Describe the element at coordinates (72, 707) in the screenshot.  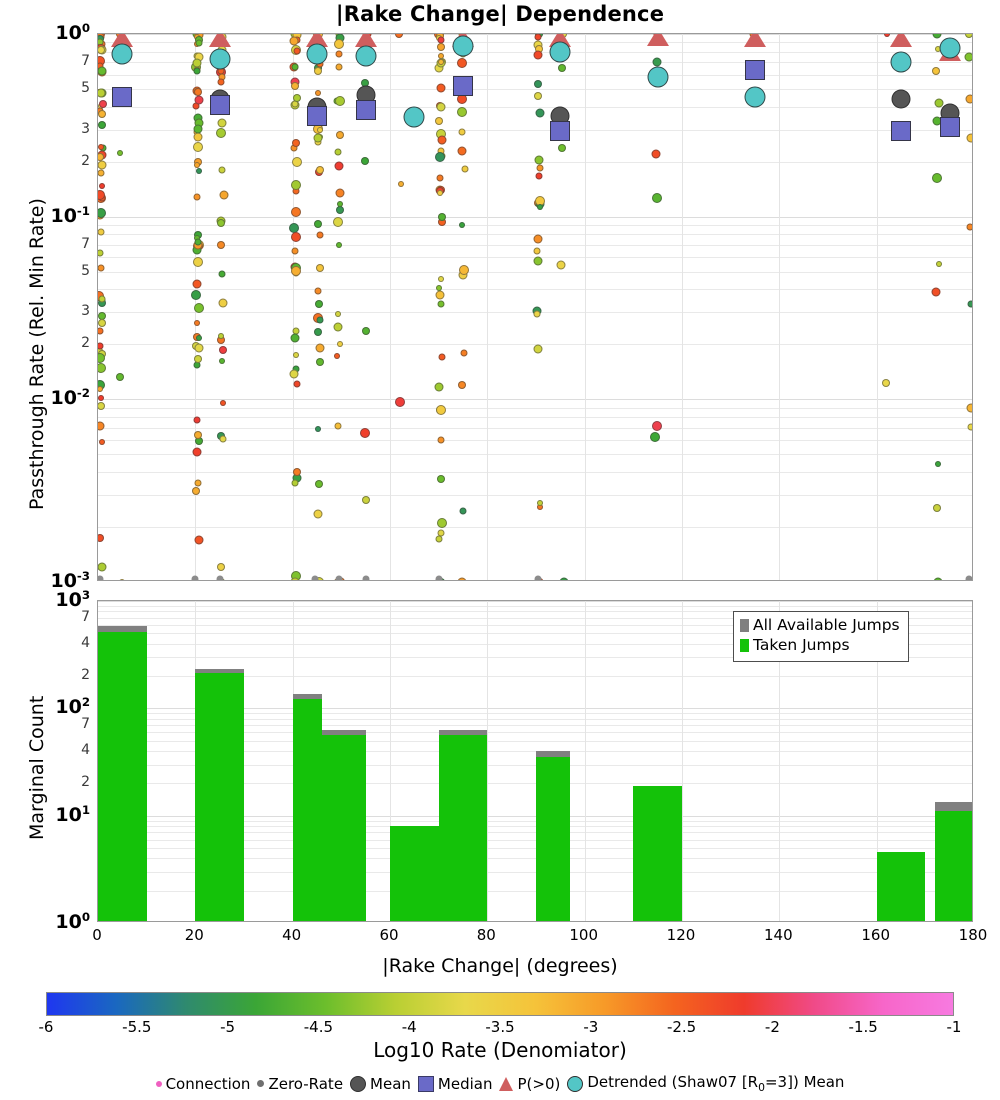
I see `hist-ytick-major-1: 10²` at that location.